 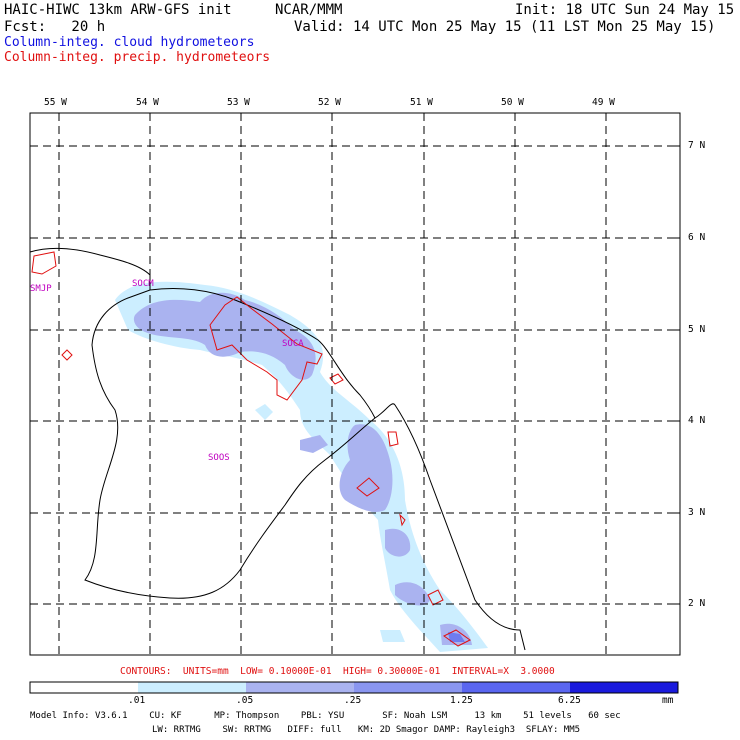 What do you see at coordinates (697, 145) in the screenshot?
I see `lat-label: 7 N` at bounding box center [697, 145].